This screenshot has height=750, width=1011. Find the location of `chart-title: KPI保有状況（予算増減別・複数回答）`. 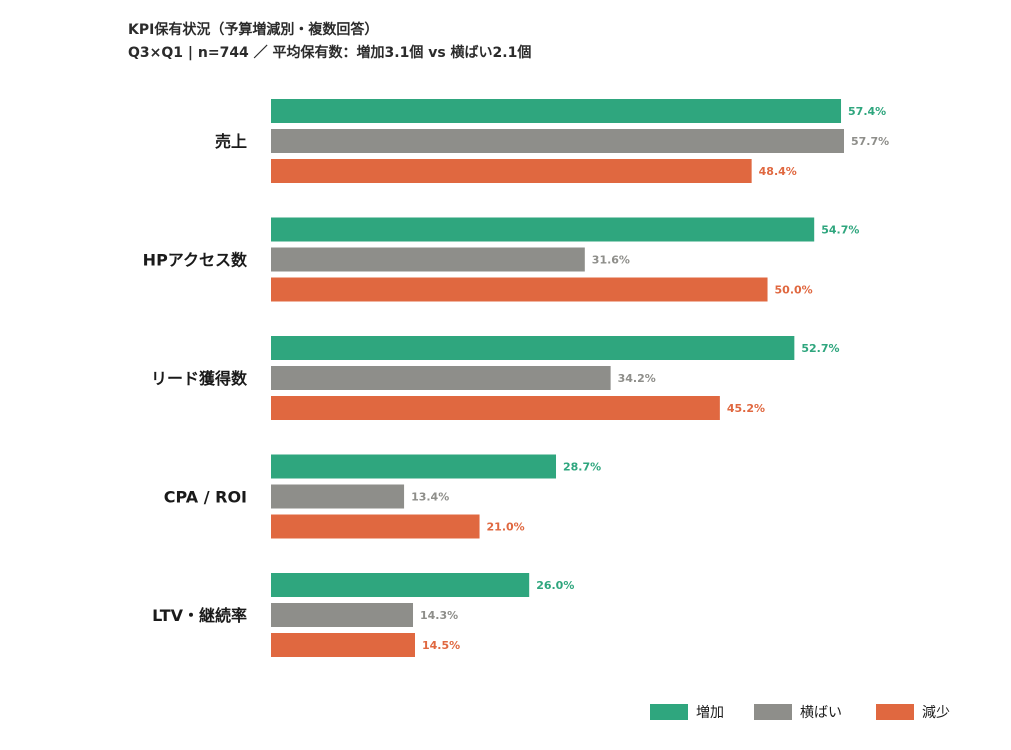

chart-title: KPI保有状況（予算増減別・複数回答） is located at coordinates (253, 29).